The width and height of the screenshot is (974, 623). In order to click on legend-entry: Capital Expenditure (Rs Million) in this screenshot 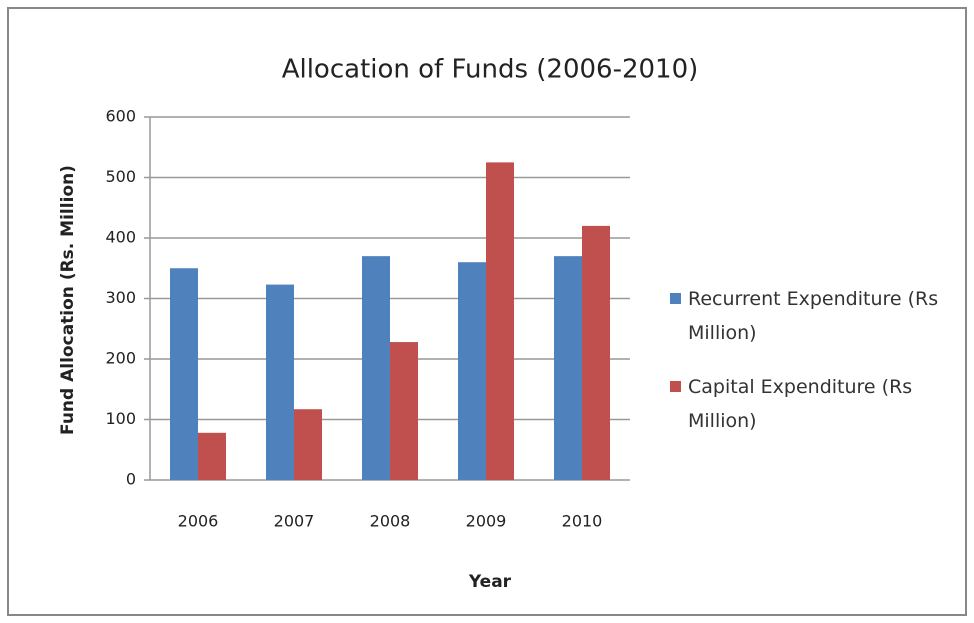, I will do `click(819, 404)`.